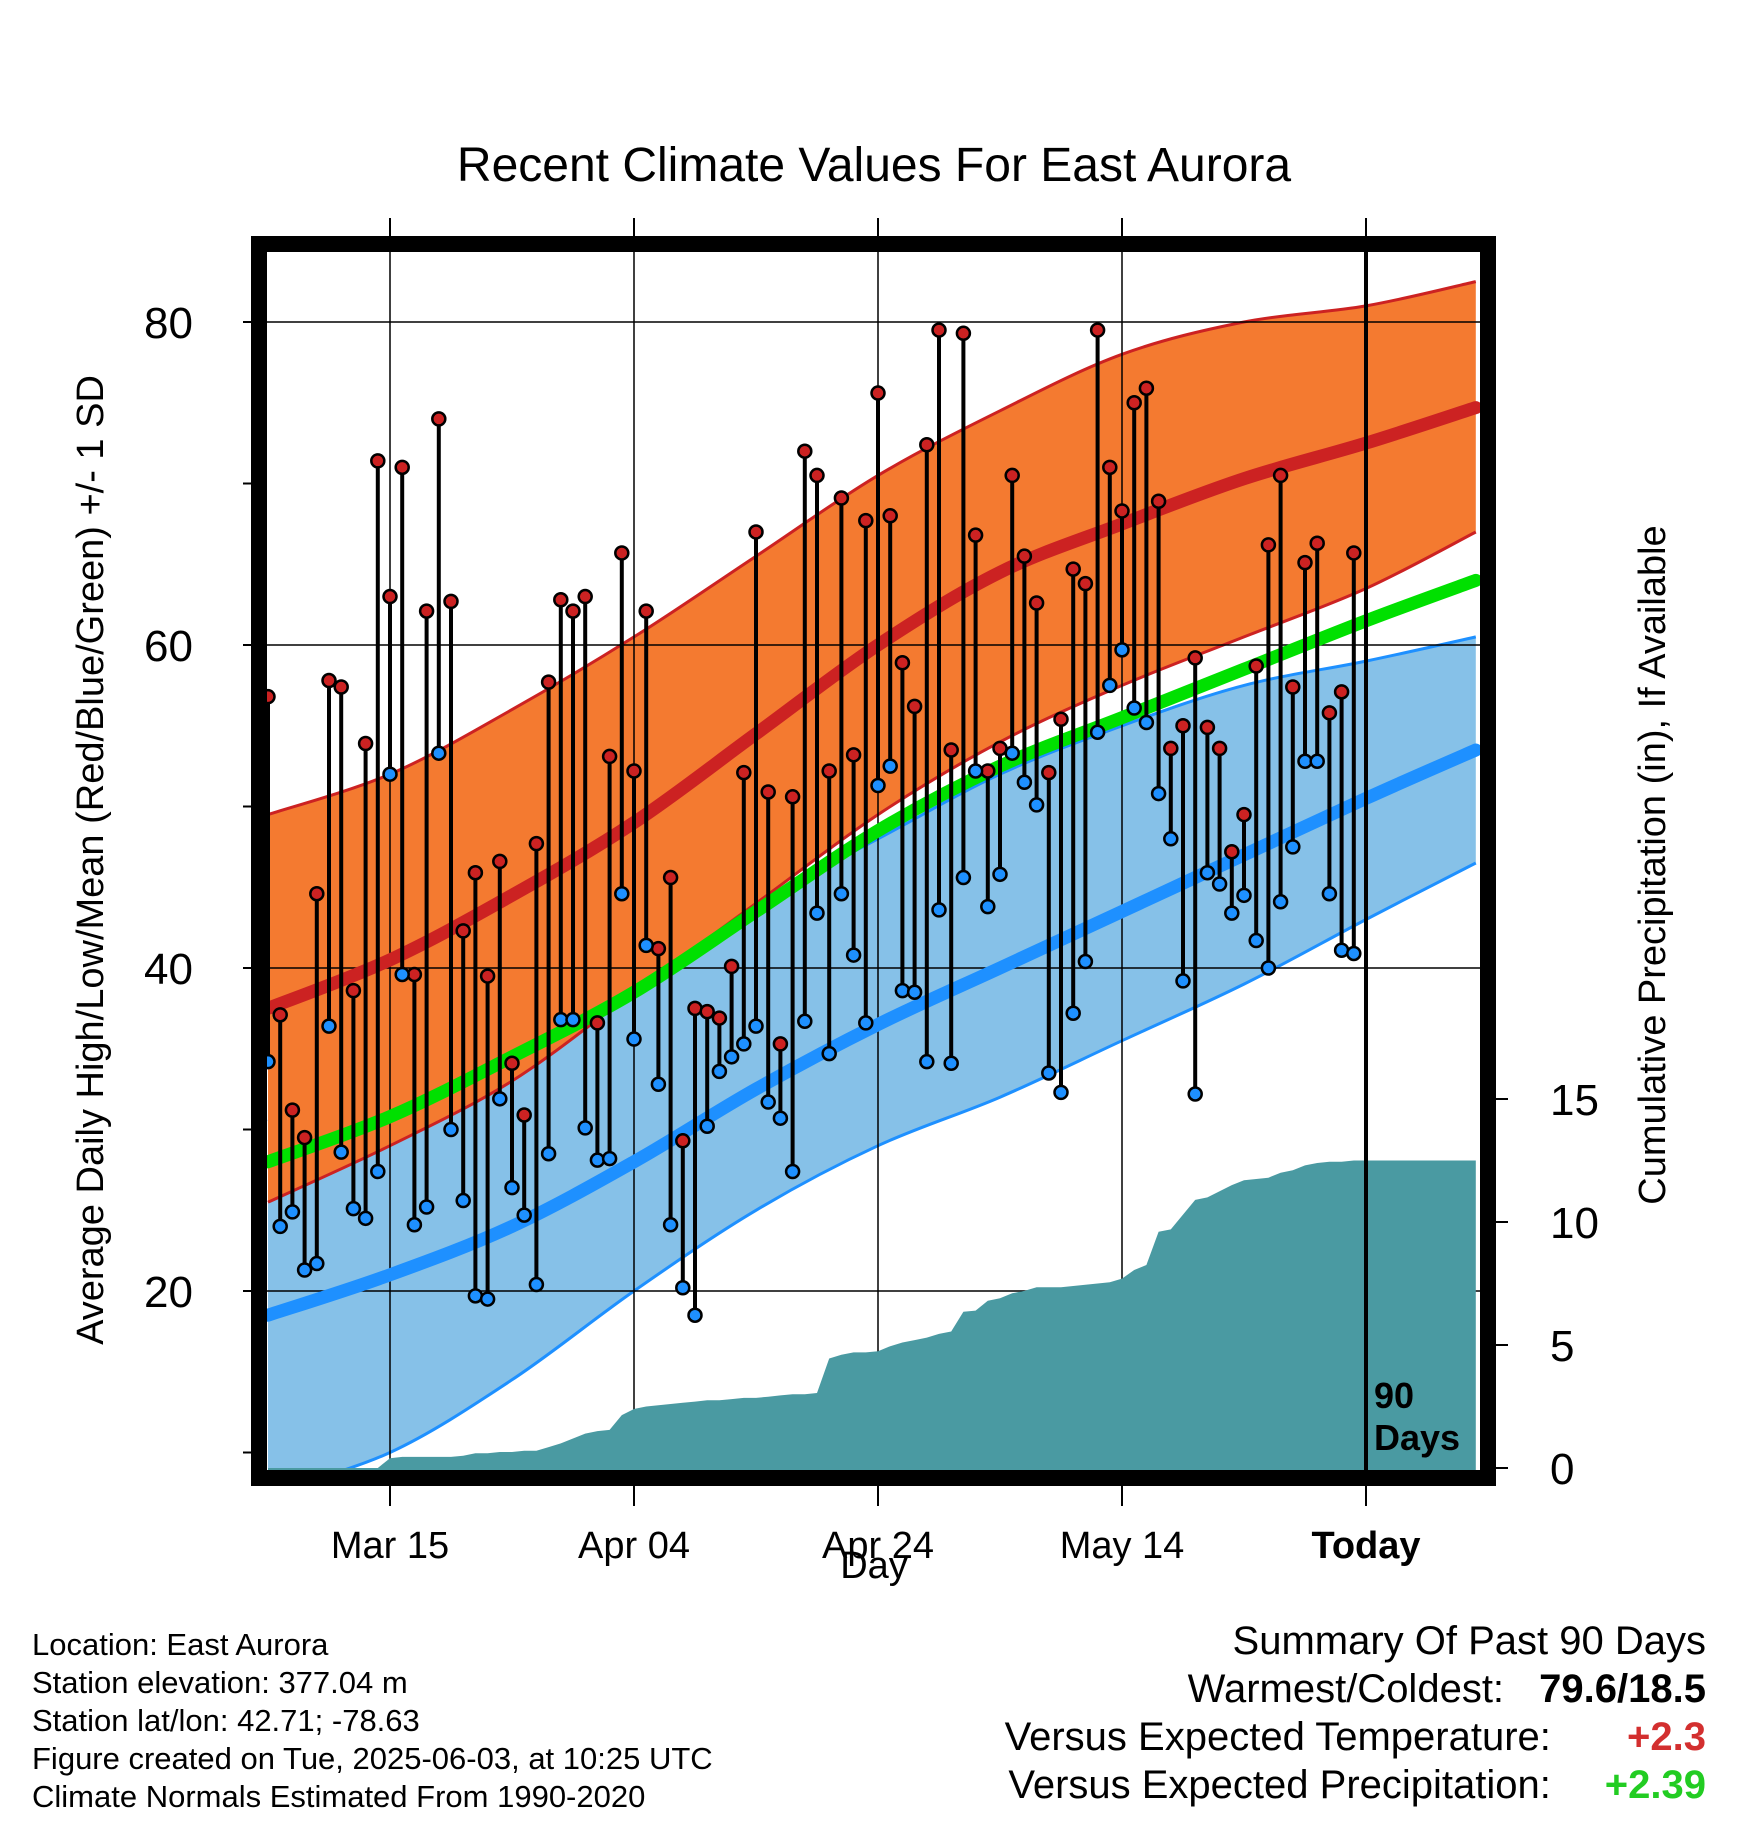  What do you see at coordinates (1417, 1437) in the screenshot?
I see `today-days-label: Days` at bounding box center [1417, 1437].